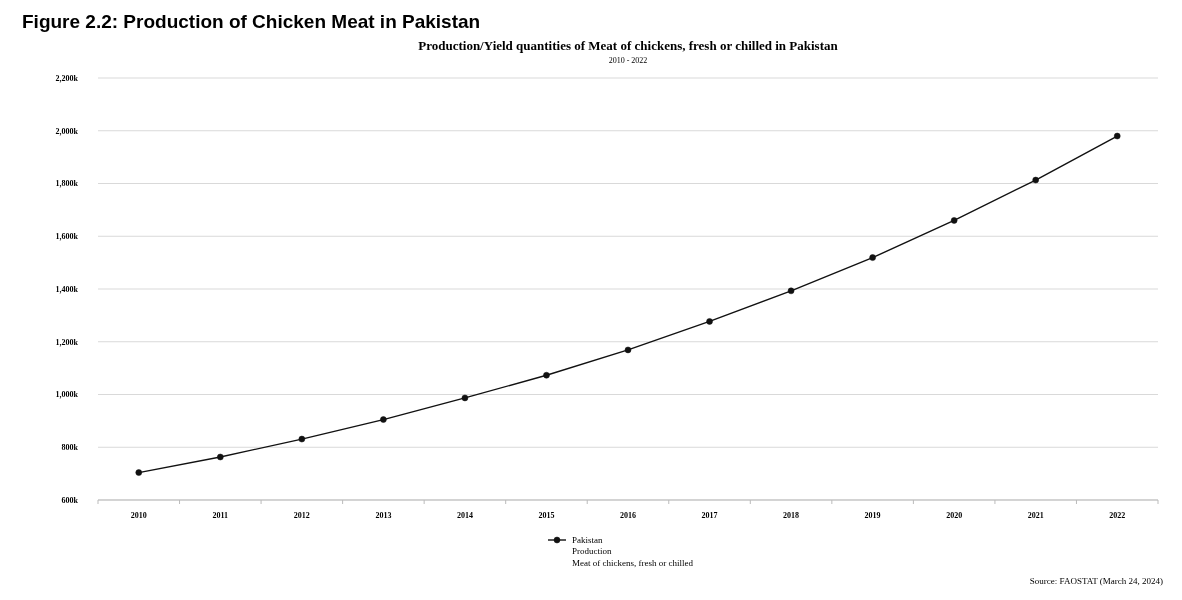 Image resolution: width=1182 pixels, height=600 pixels. I want to click on legend-label: Pakistan Production Meat of chickens, fresh or chilled, so click(633, 551).